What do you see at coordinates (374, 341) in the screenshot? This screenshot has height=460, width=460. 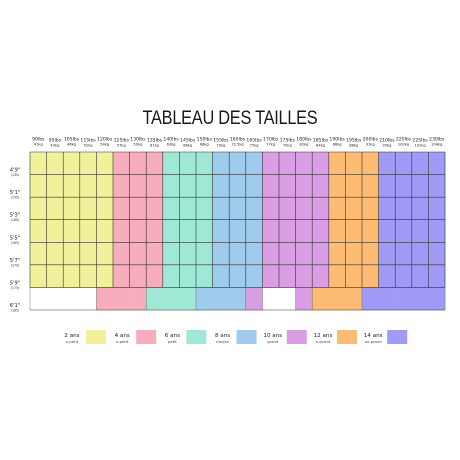 I see `legend-sublabel: xx-grand` at bounding box center [374, 341].